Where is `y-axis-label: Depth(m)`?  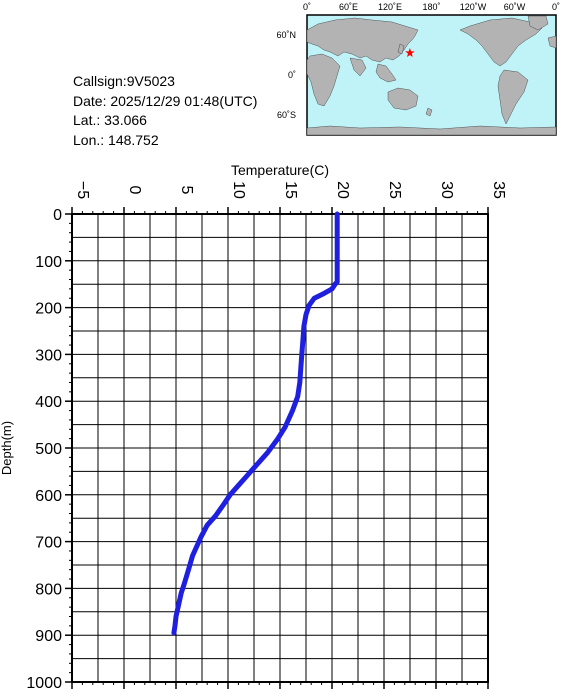 y-axis-label: Depth(m) is located at coordinates (7, 448).